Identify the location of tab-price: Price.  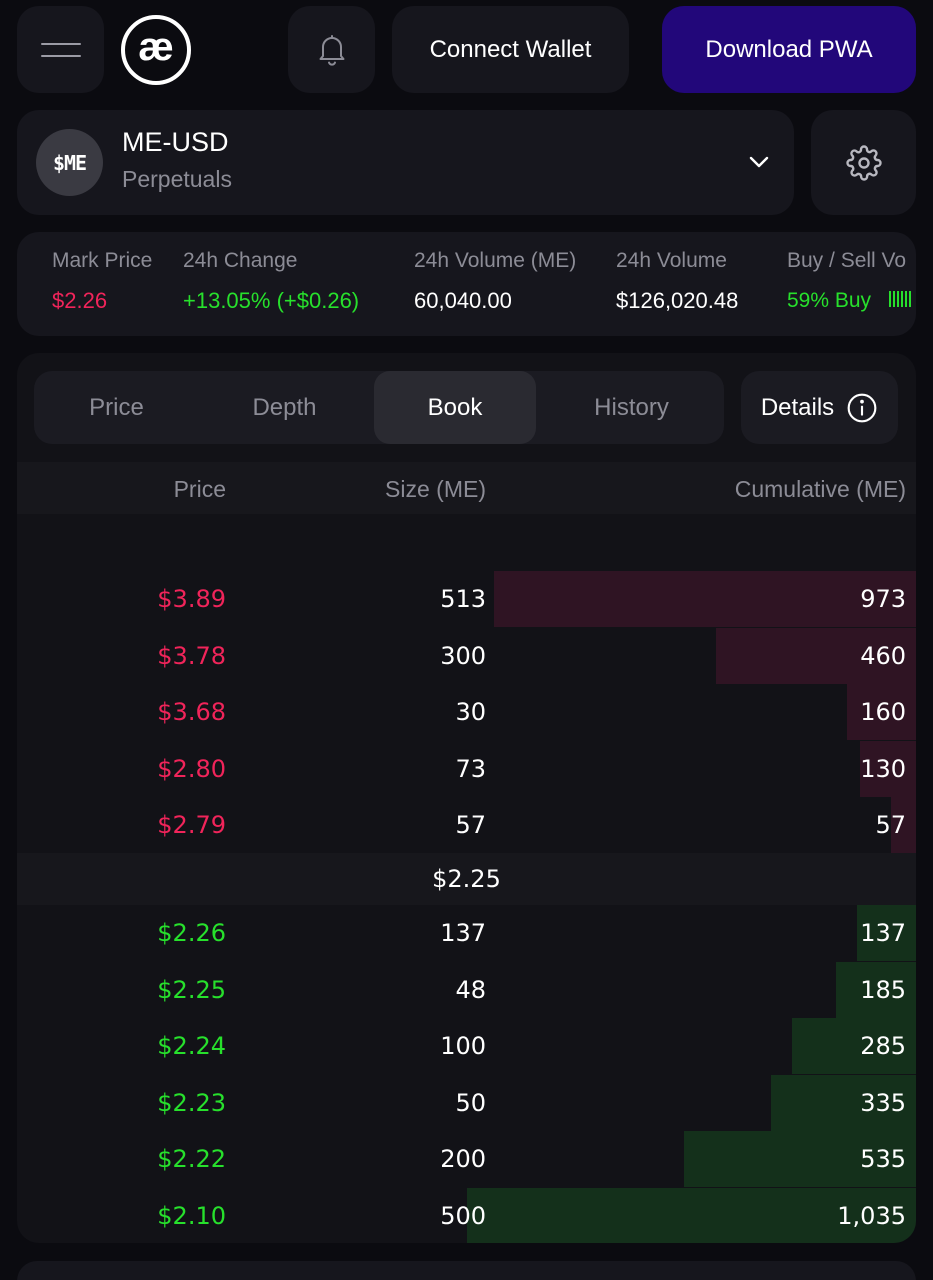
(116, 407).